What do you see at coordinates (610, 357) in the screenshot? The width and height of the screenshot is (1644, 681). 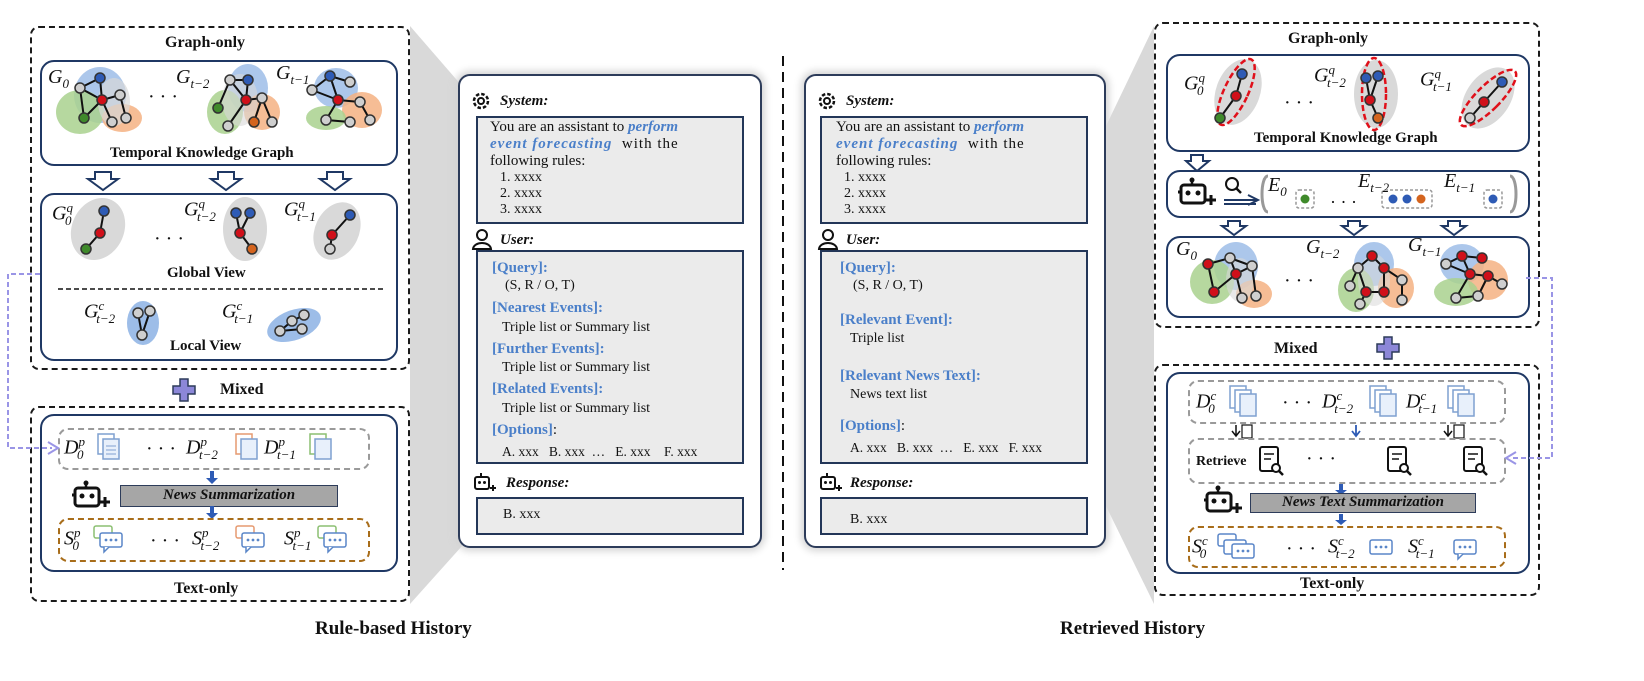 I see `left-user-card` at bounding box center [610, 357].